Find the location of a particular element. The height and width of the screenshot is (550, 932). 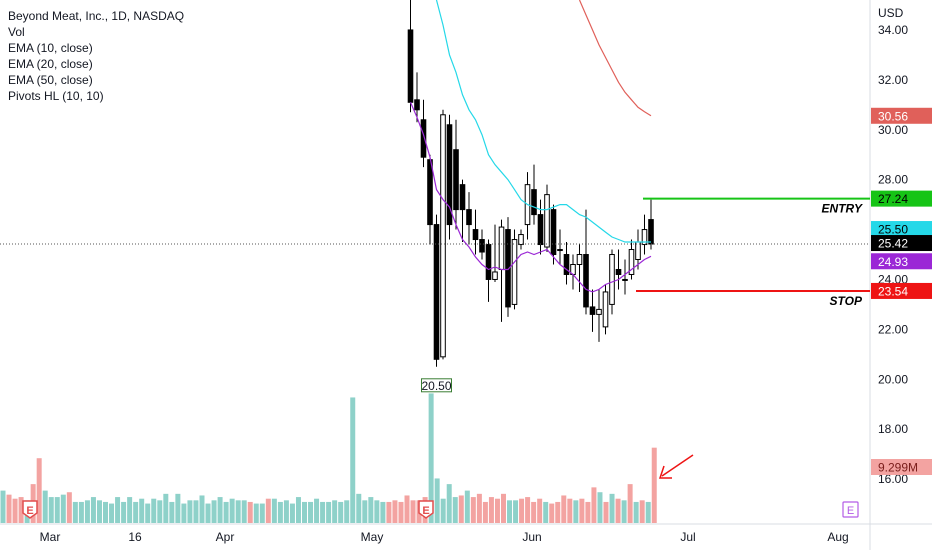

y-tick-label: 20.00 is located at coordinates (893, 379).